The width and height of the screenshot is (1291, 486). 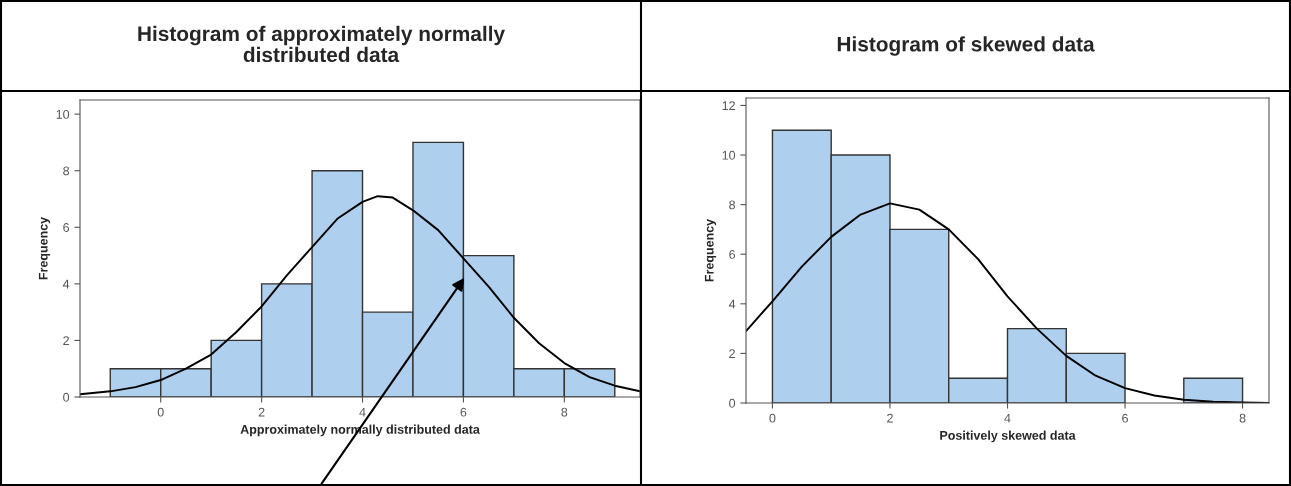 What do you see at coordinates (1008, 436) in the screenshot?
I see `x-axis-title: Positively skewed data` at bounding box center [1008, 436].